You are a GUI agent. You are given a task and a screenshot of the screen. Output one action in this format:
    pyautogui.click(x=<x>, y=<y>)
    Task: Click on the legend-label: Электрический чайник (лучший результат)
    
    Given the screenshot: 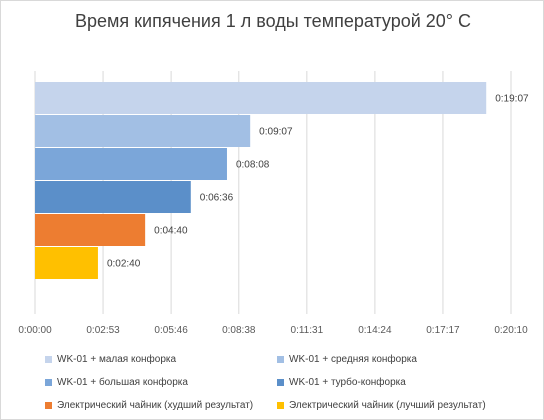 What is the action you would take?
    pyautogui.click(x=387, y=405)
    